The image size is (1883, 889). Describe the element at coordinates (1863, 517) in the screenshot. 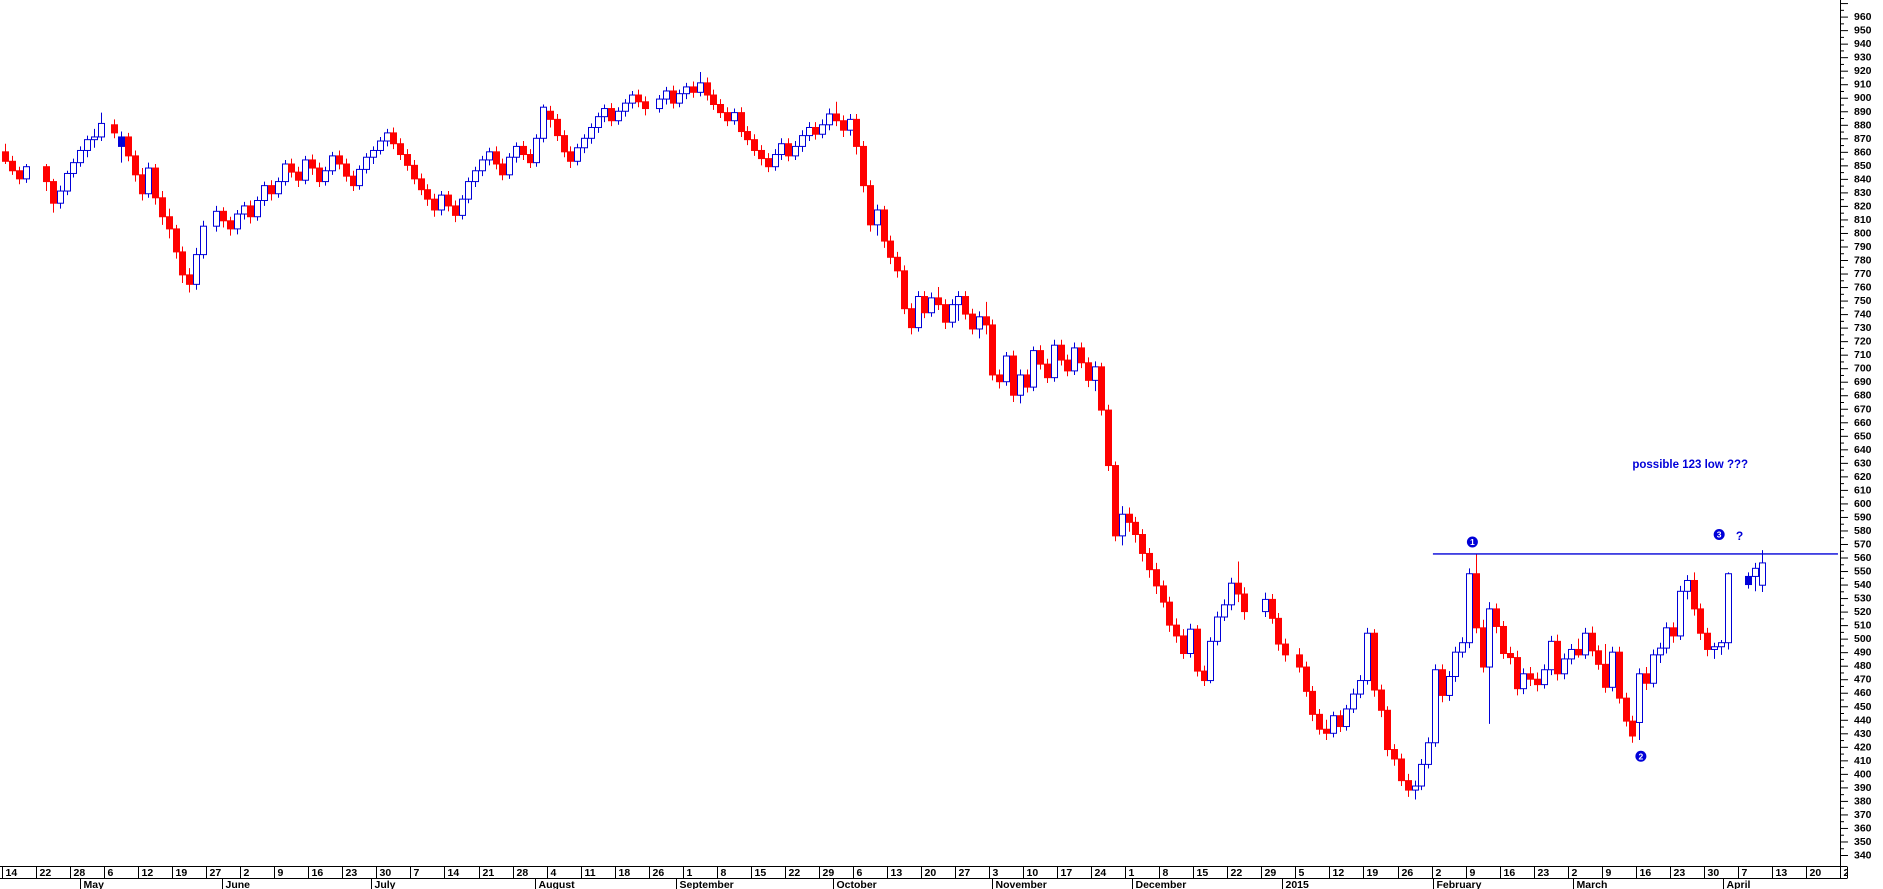

I see `svg-text: 590` at that location.